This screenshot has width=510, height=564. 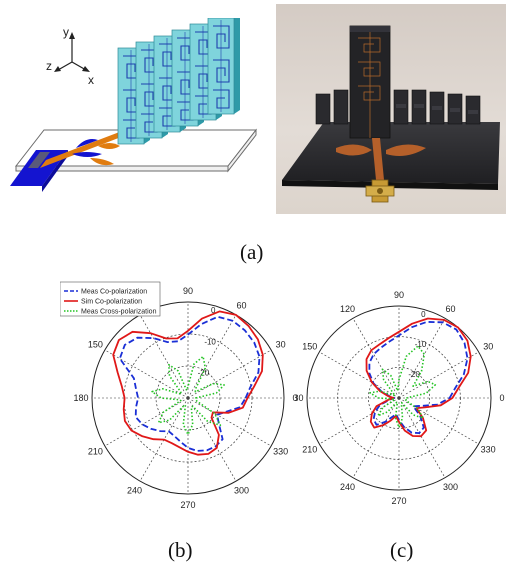 I want to click on spiral-plate, so click(x=223, y=66).